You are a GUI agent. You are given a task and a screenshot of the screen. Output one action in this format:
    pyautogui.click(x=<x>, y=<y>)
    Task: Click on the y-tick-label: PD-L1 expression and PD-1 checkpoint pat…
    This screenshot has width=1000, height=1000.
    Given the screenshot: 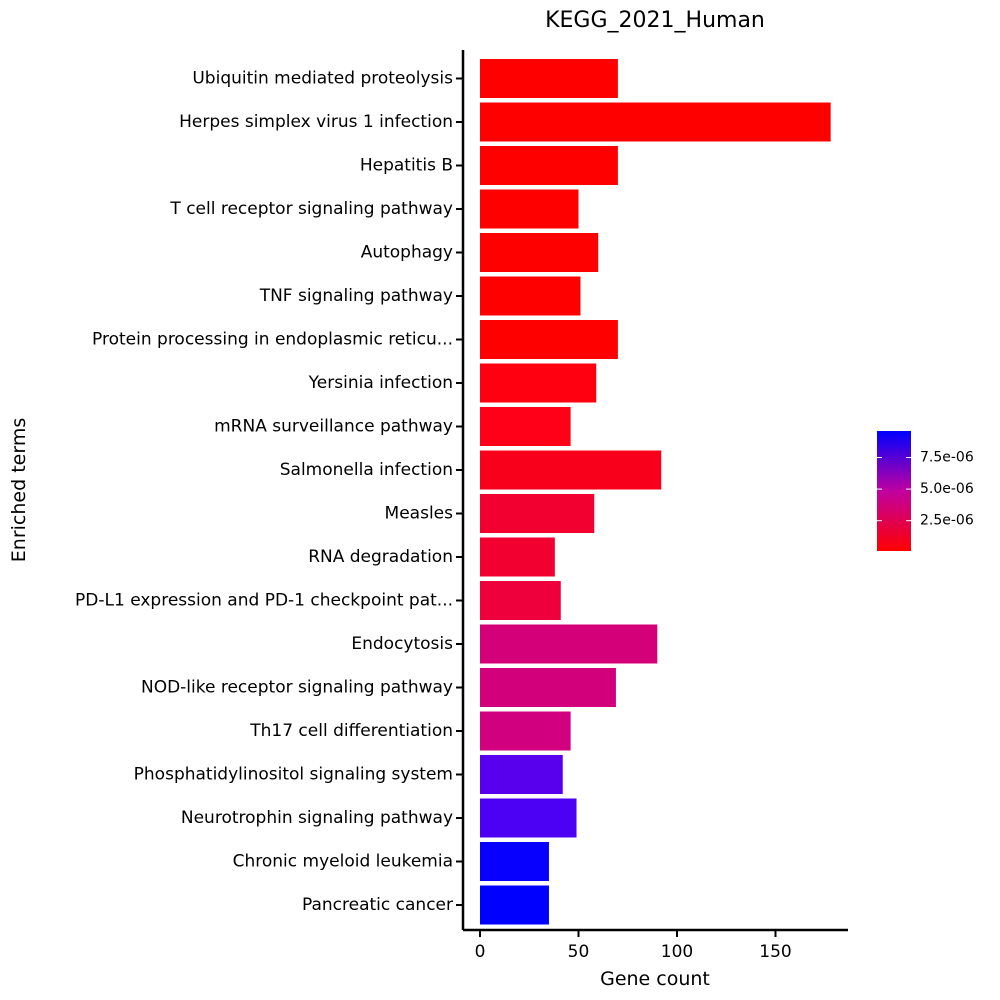 What is the action you would take?
    pyautogui.click(x=264, y=601)
    